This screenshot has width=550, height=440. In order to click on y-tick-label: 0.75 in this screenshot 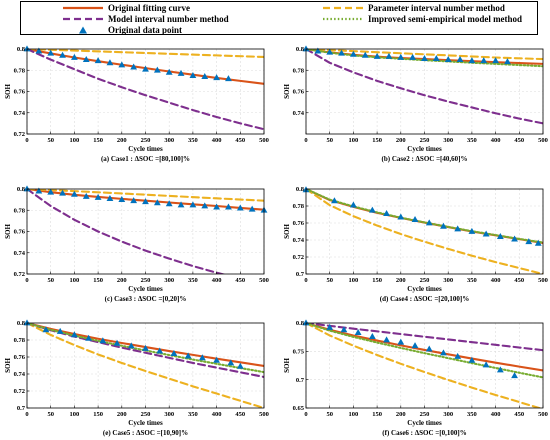, I will do `click(299, 352)`.